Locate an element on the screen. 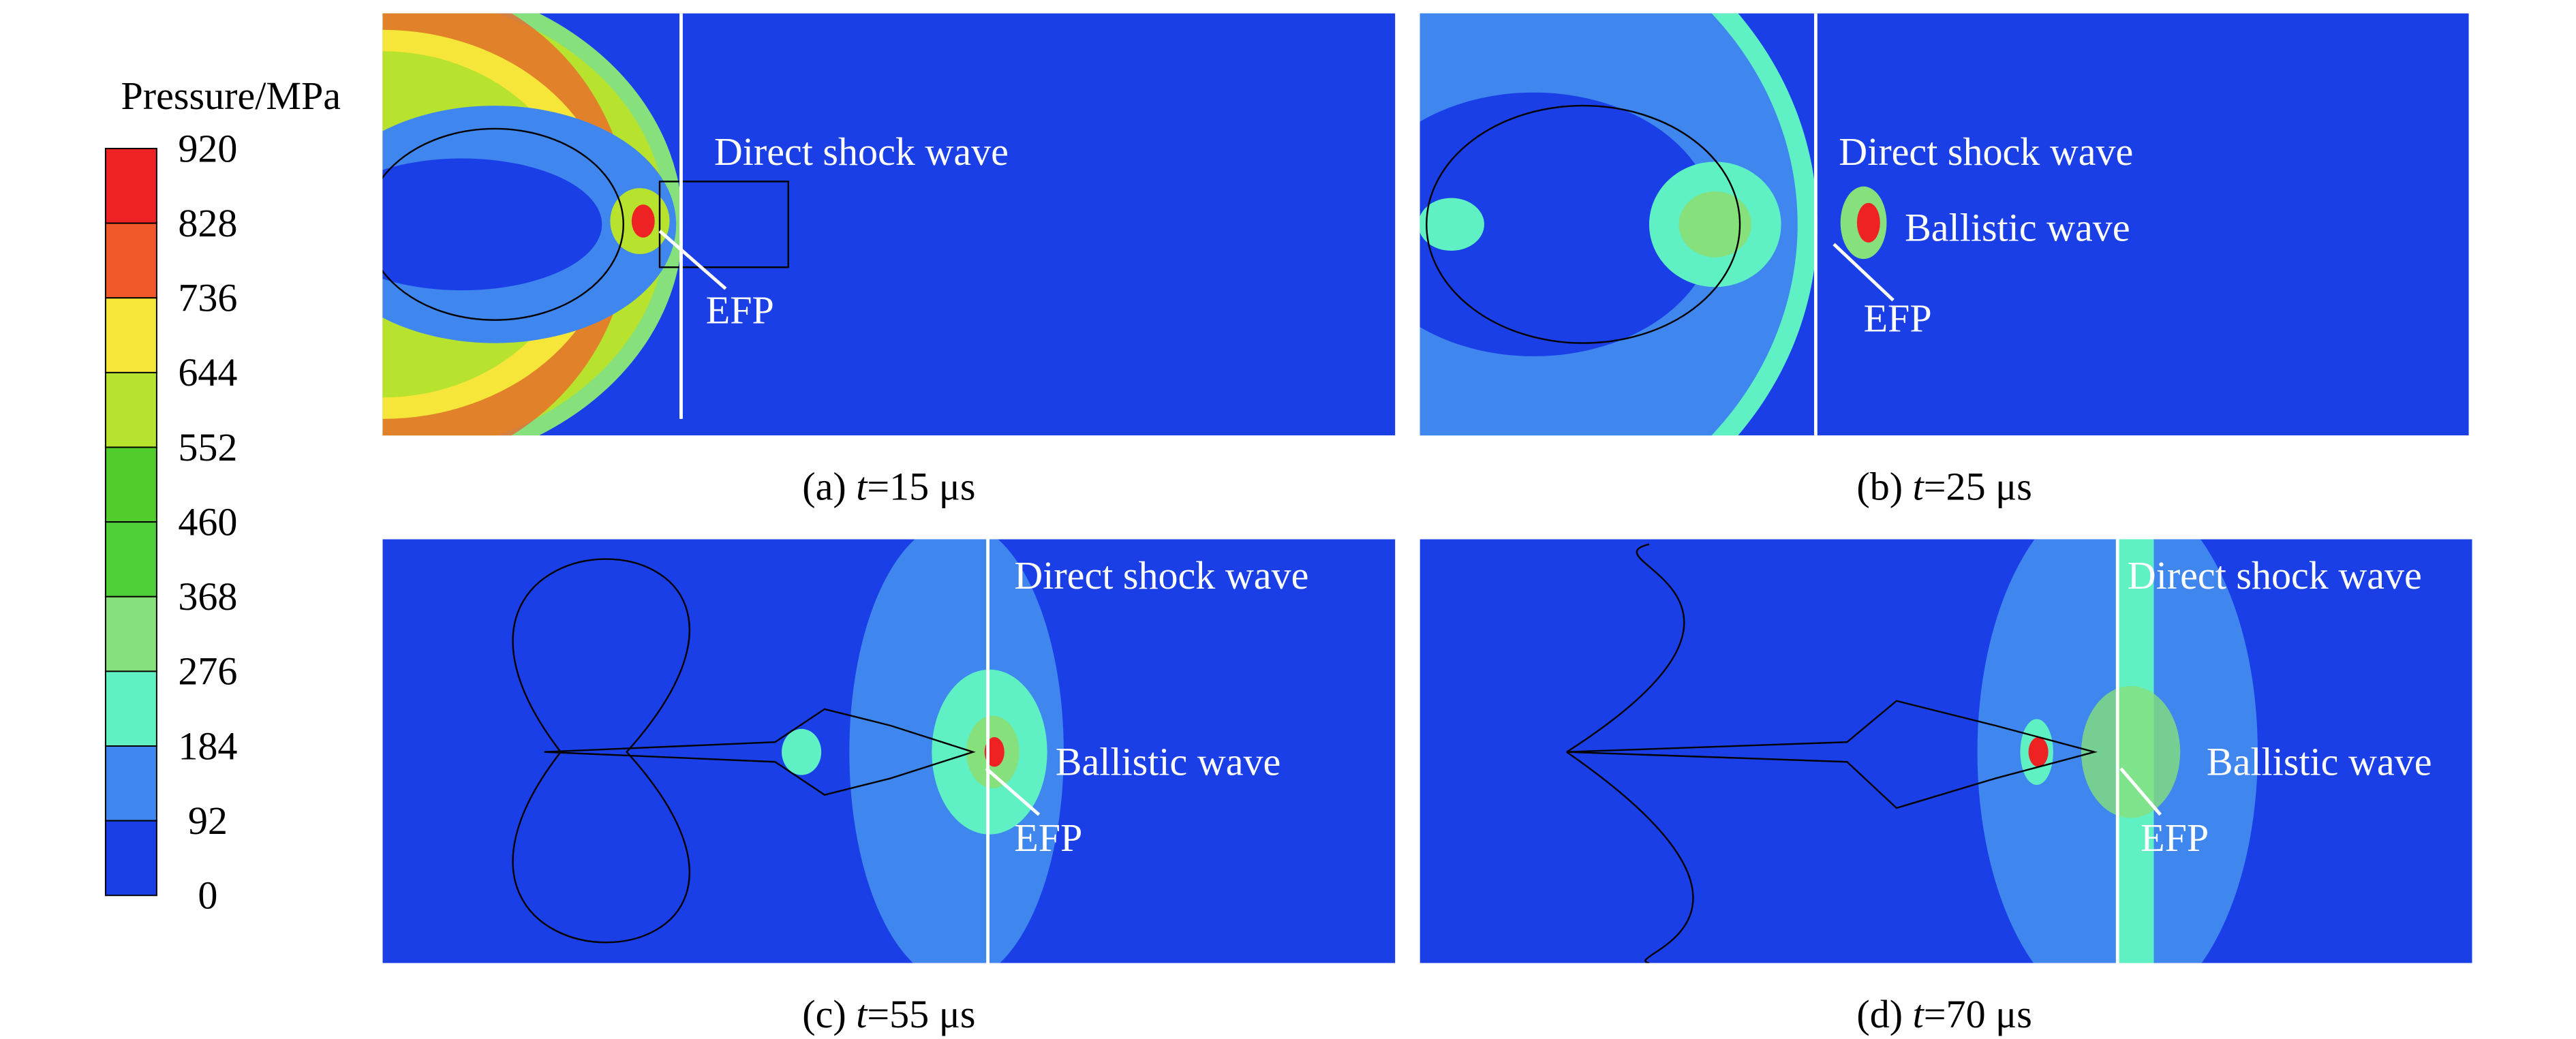 This screenshot has height=1039, width=2576. colorbar-tick-label: 736 is located at coordinates (207, 298).